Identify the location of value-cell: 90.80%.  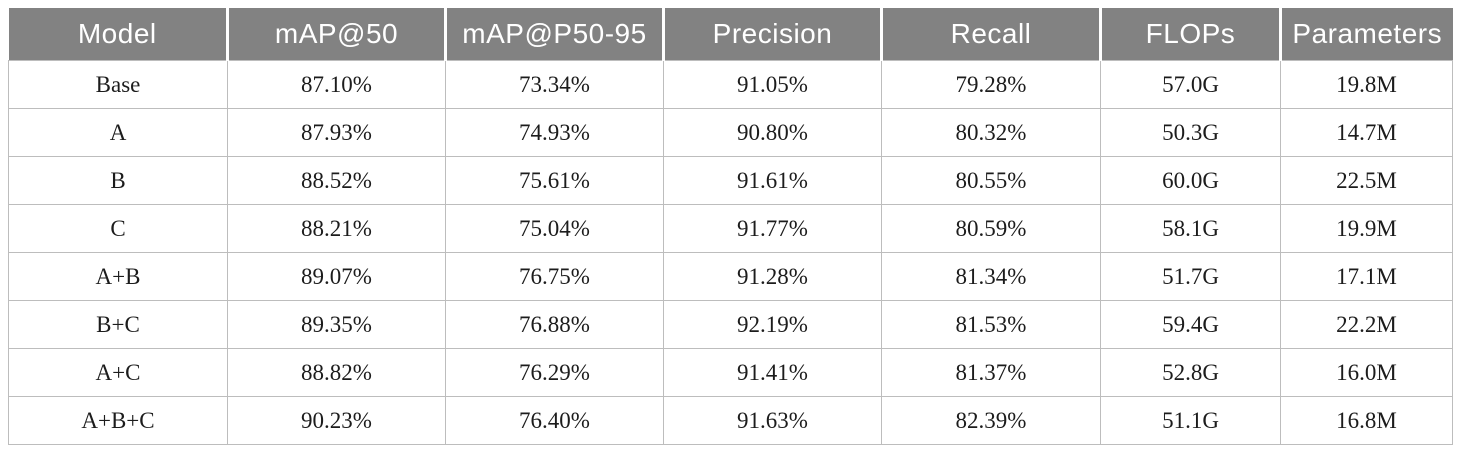
(772, 132).